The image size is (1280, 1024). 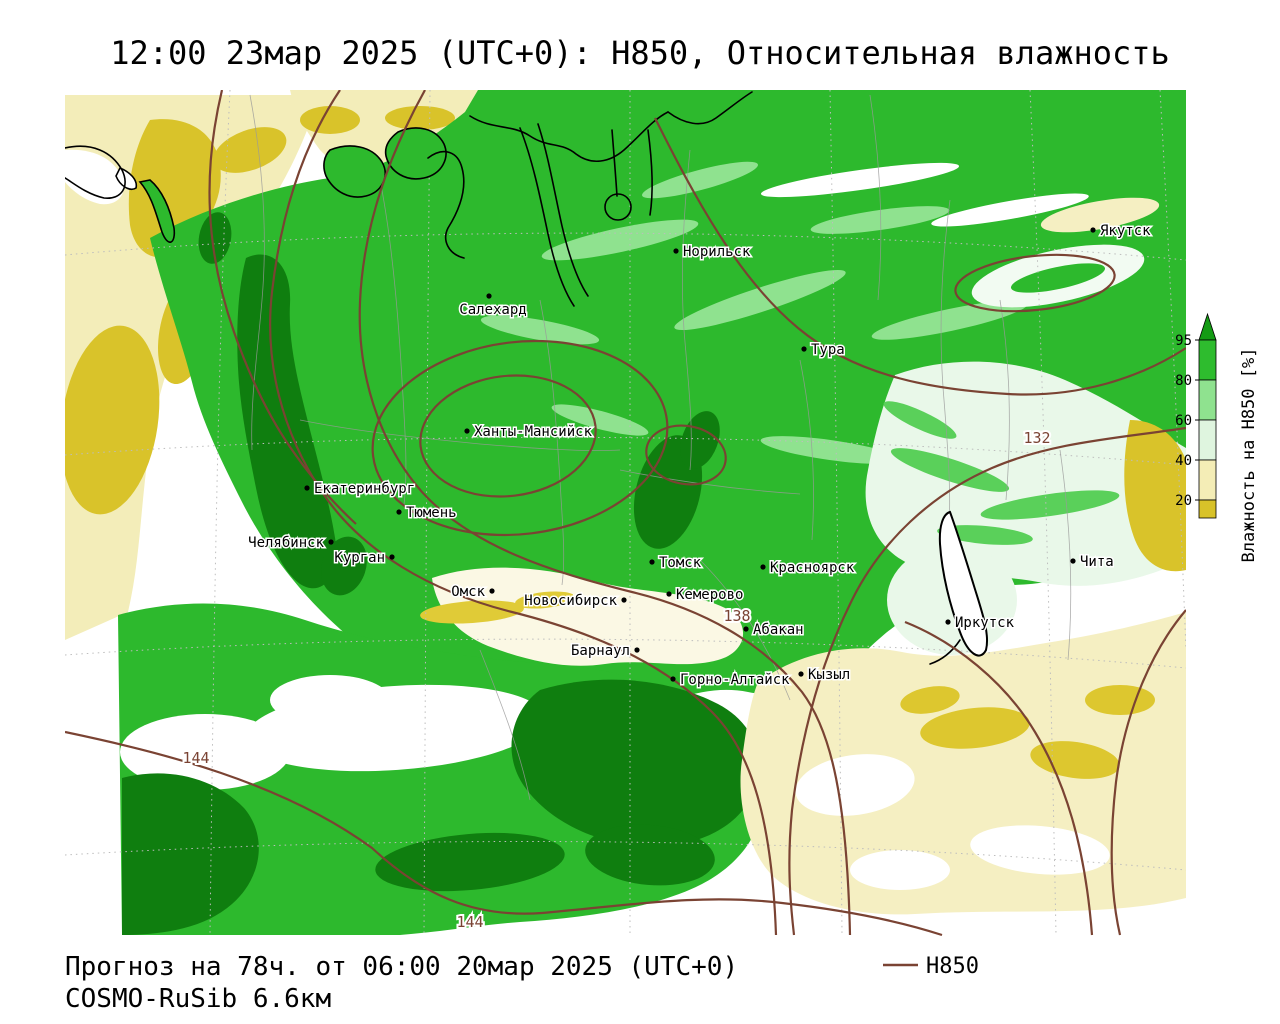 I want to click on colorbar-tick-label: 60, so click(x=1183, y=421).